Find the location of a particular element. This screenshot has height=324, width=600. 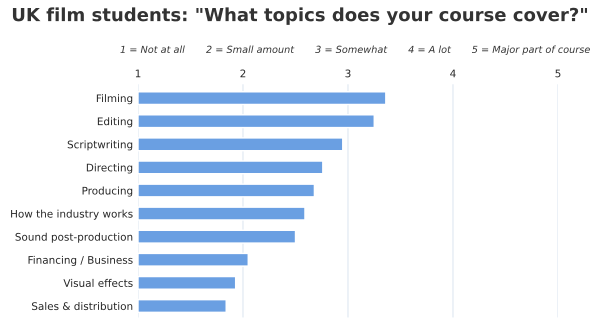

x-tick-label: 1 is located at coordinates (138, 74).